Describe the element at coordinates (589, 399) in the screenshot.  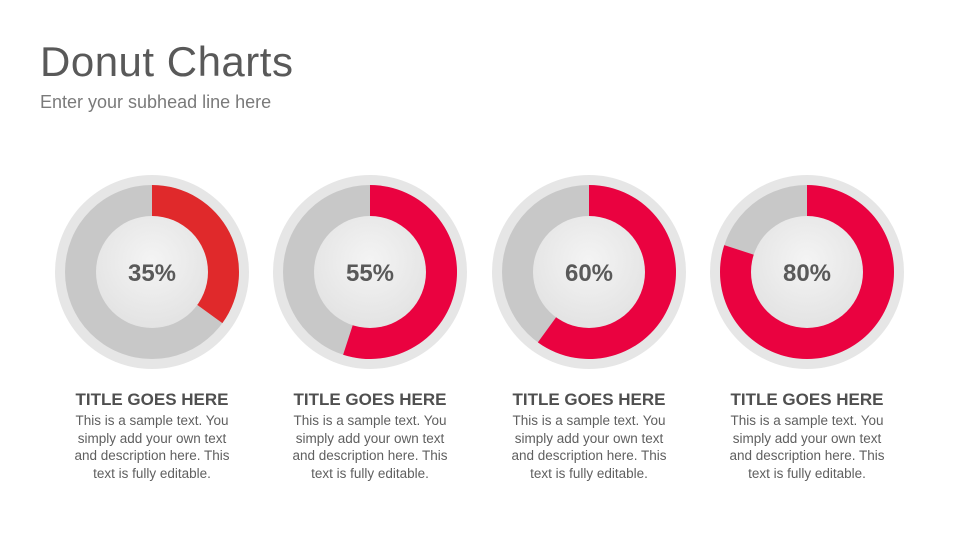
I see `card-title-3: TITLE GOES HERE` at that location.